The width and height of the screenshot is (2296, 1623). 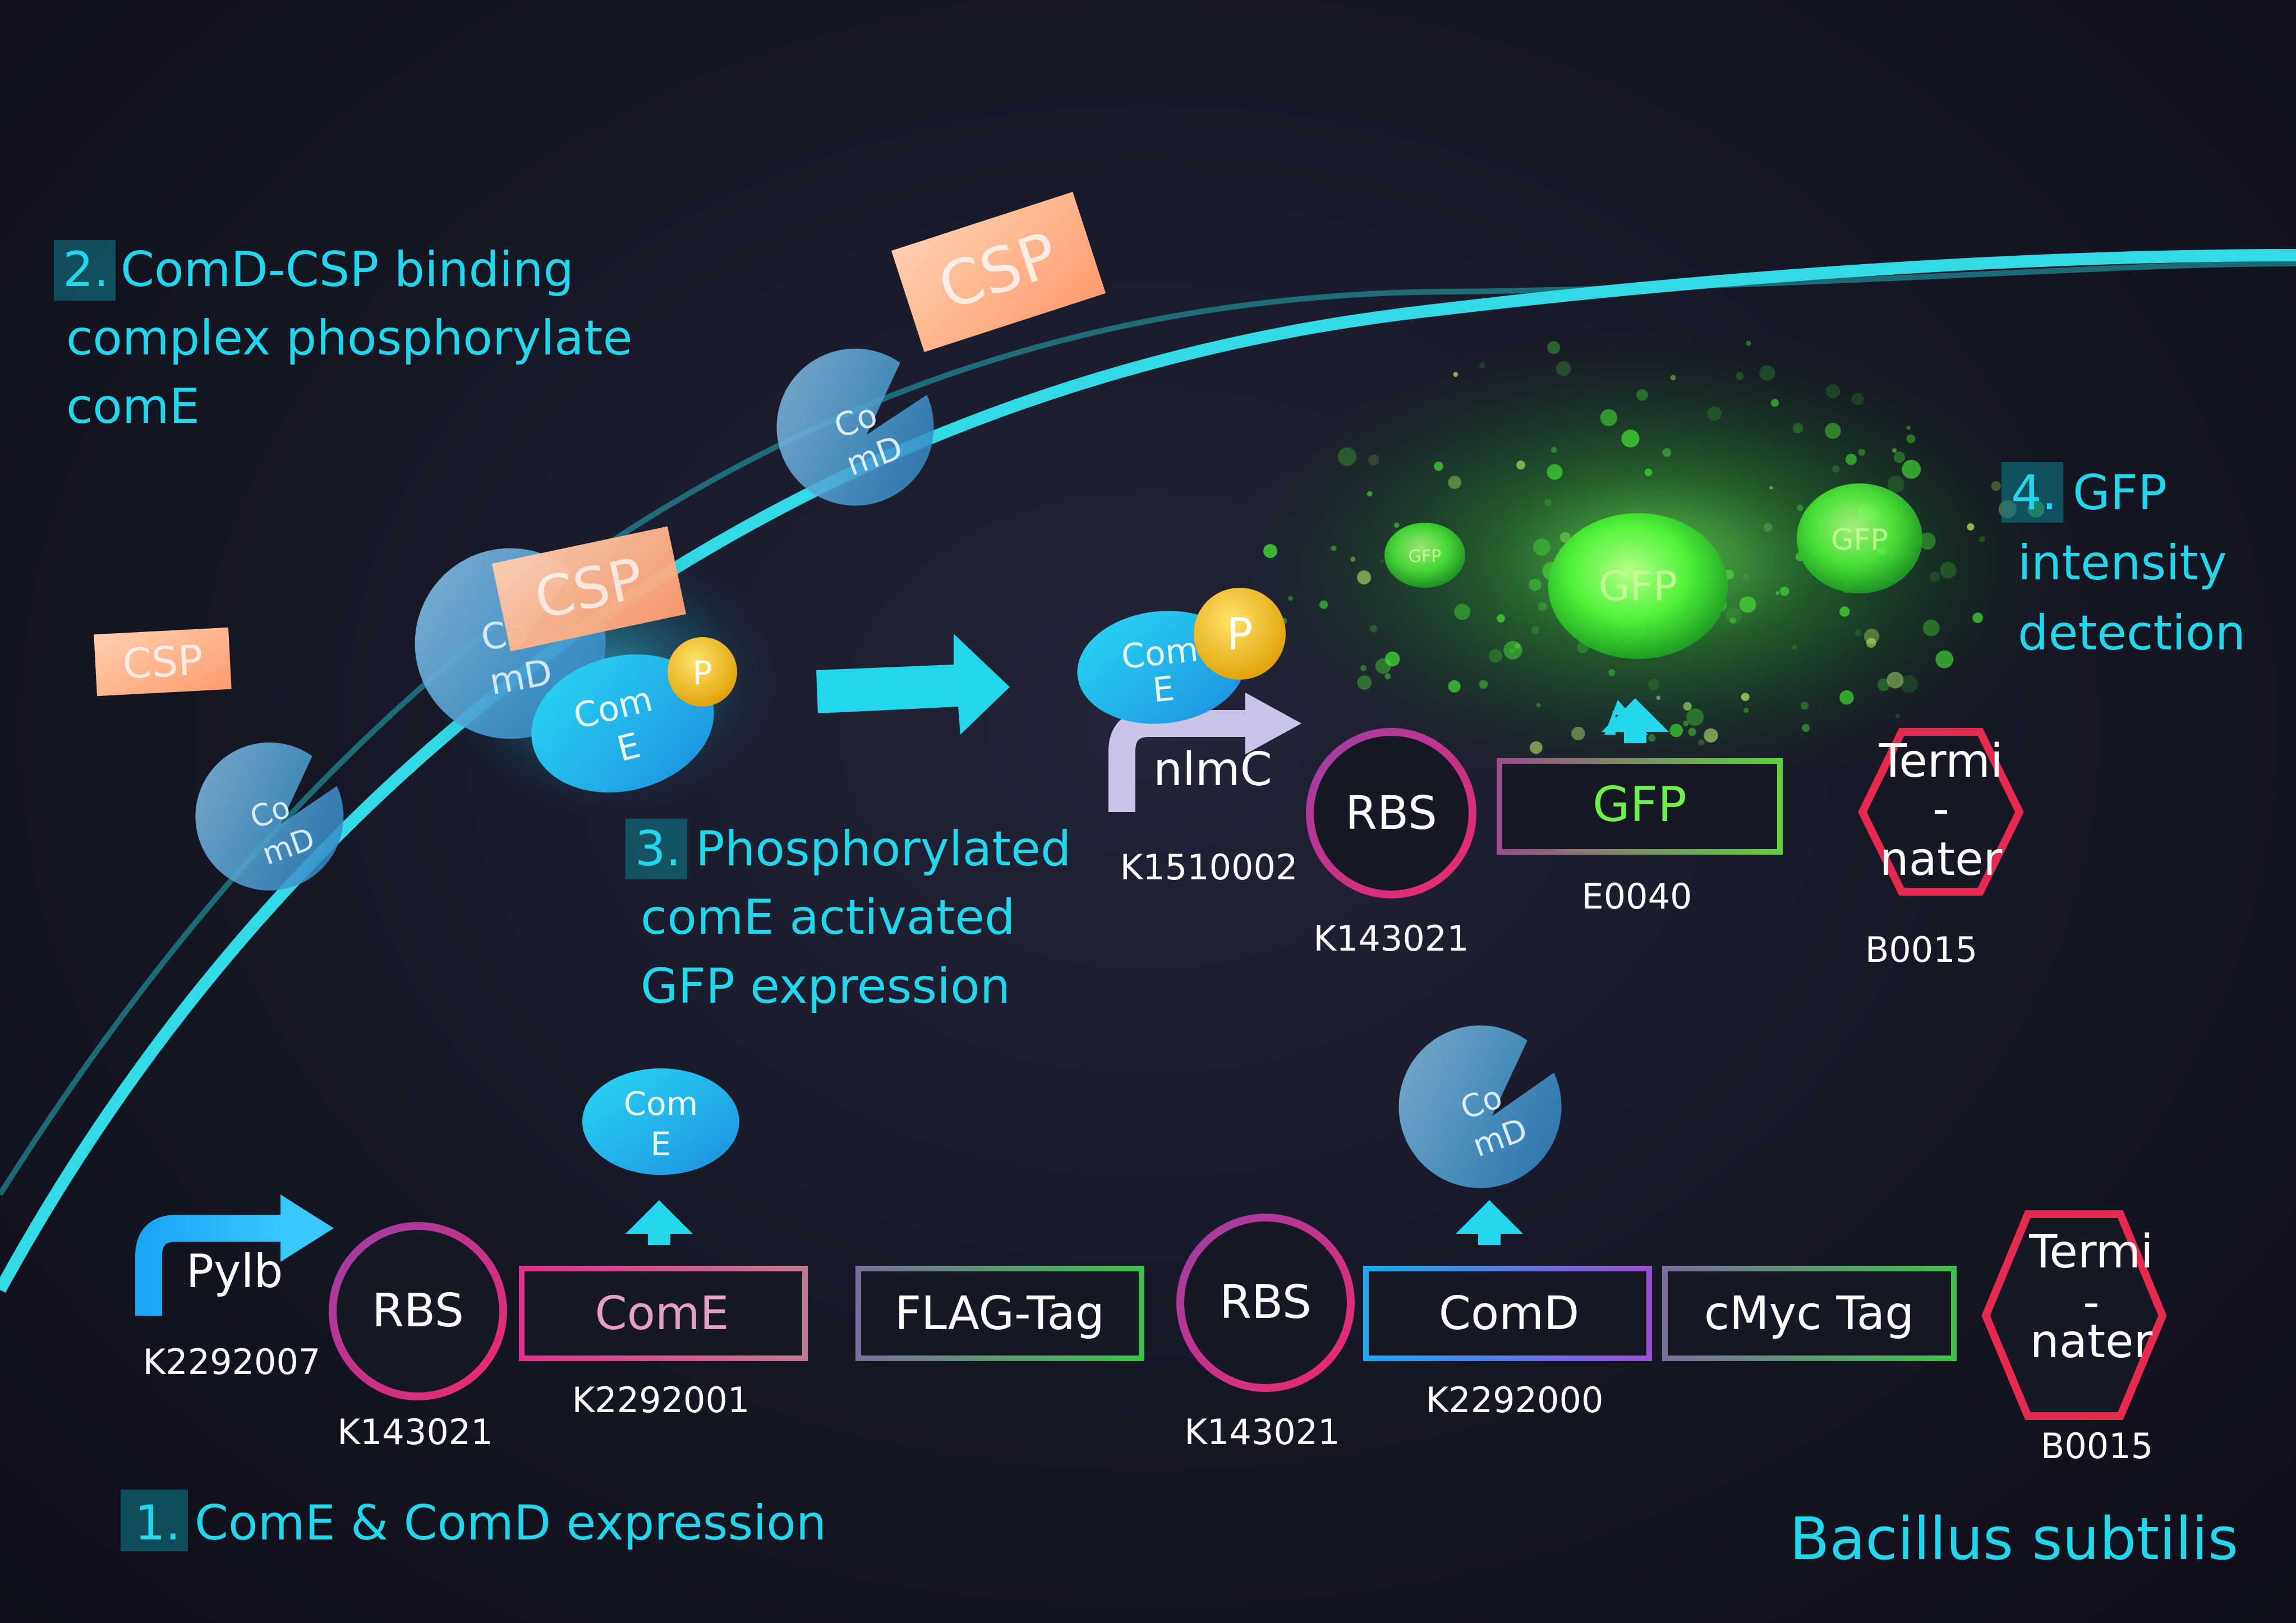 I want to click on expression-comd-id: K2292000, so click(x=1515, y=1400).